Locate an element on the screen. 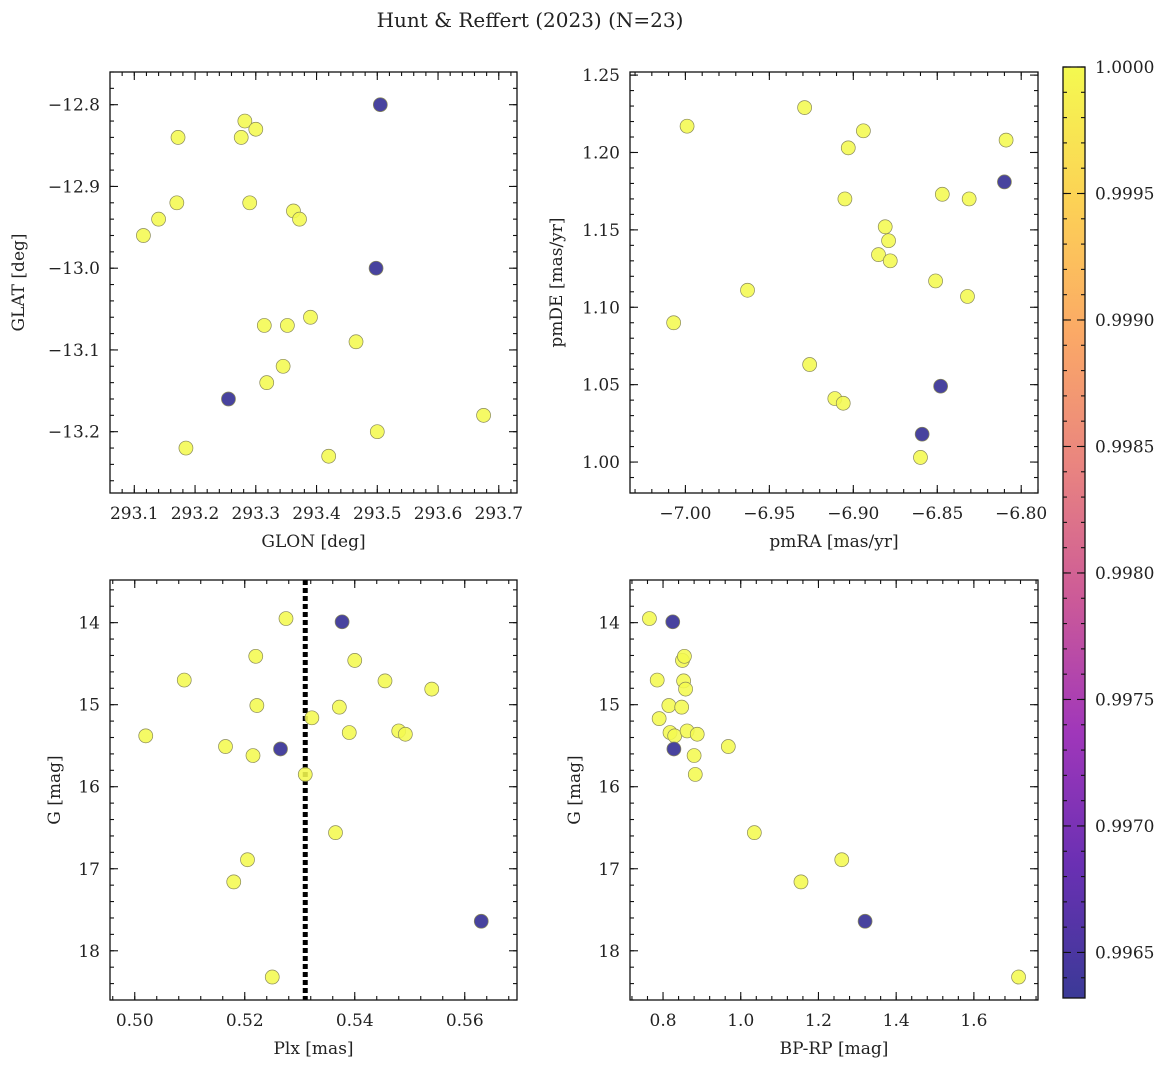 The height and width of the screenshot is (1067, 1173). x-tick-label: 0.50 is located at coordinates (135, 1021).